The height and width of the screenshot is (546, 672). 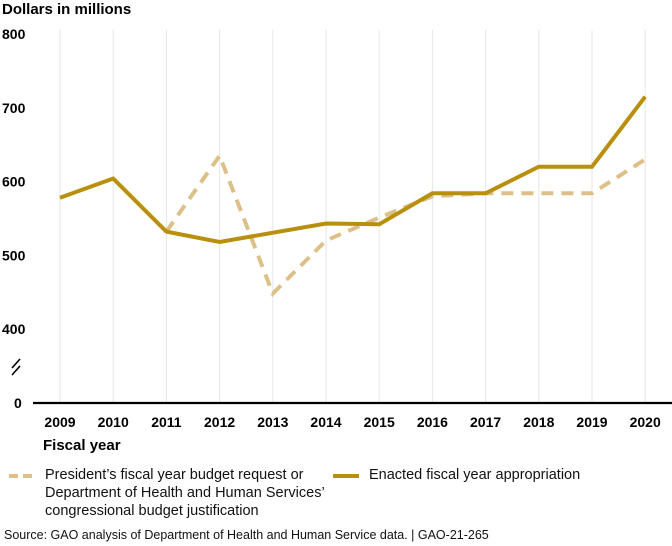 I want to click on y-axis-title: Dollars in millions, so click(x=66, y=9).